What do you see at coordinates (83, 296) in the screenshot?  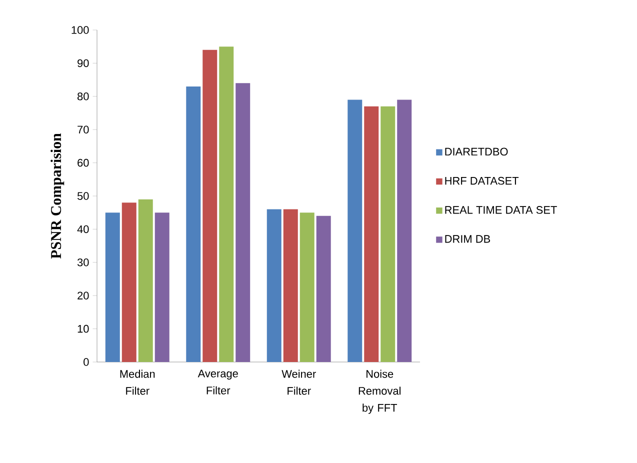 I see `y-tick-label: 20` at bounding box center [83, 296].